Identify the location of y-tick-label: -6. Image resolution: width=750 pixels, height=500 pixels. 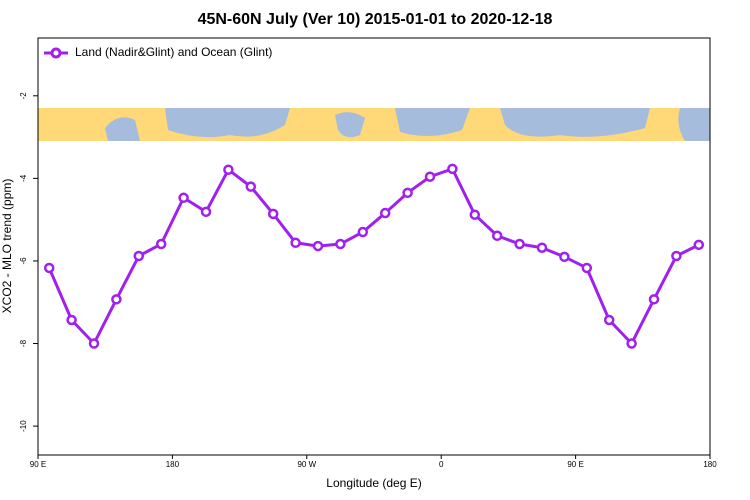
(23, 261).